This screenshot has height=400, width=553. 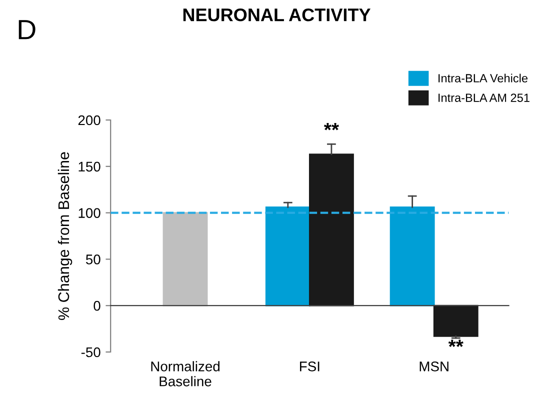 I want to click on y-axis-title: % Change from Baseline, so click(x=65, y=236).